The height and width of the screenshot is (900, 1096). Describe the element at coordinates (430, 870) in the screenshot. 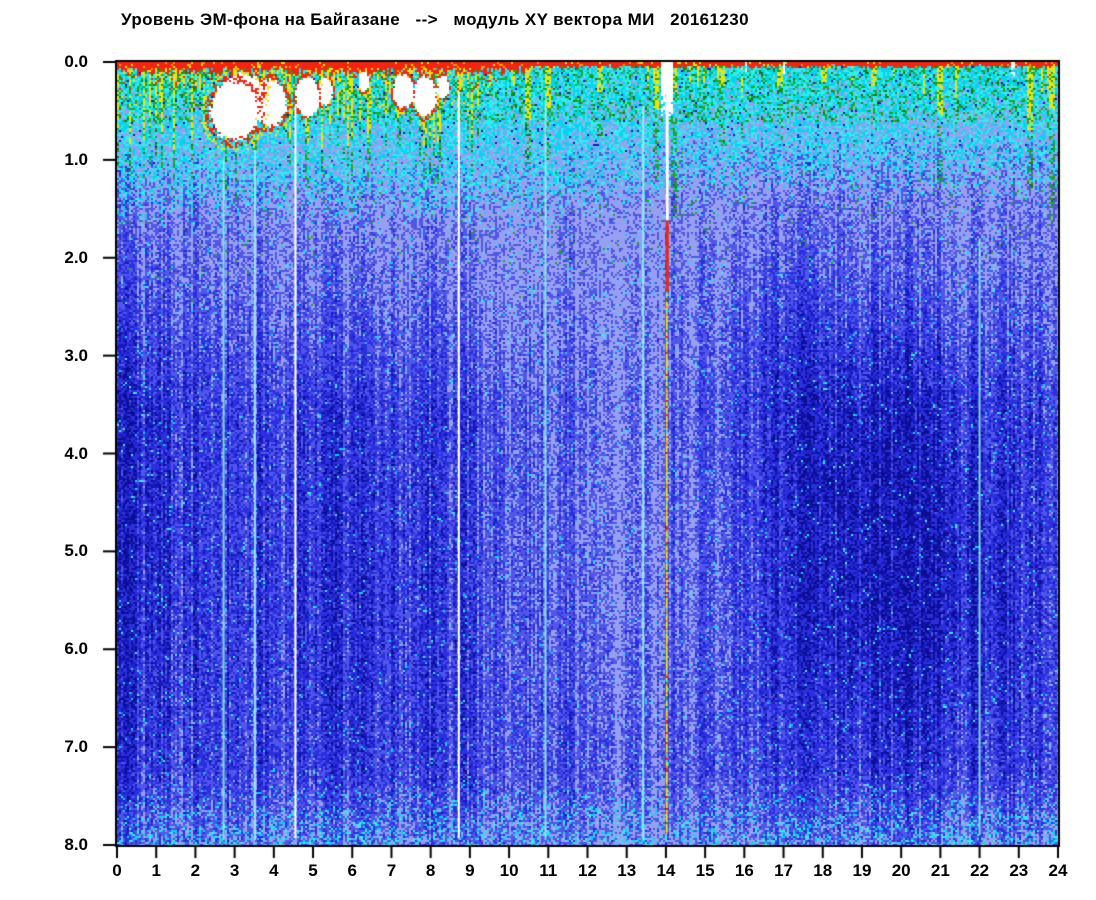

I see `x-tick-label: 8` at that location.